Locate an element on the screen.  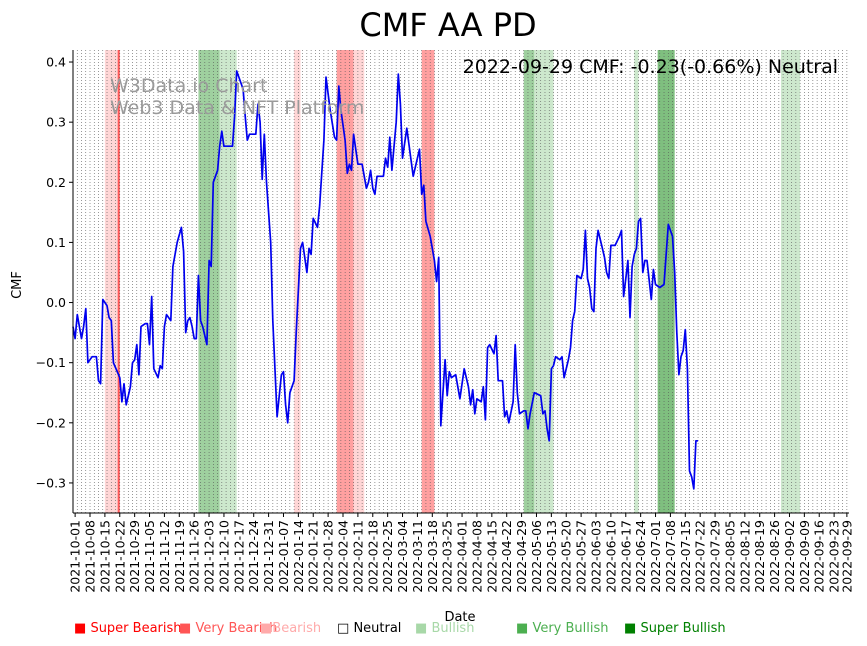
x-tick-label: 2021-10-08 is located at coordinates (90, 556).